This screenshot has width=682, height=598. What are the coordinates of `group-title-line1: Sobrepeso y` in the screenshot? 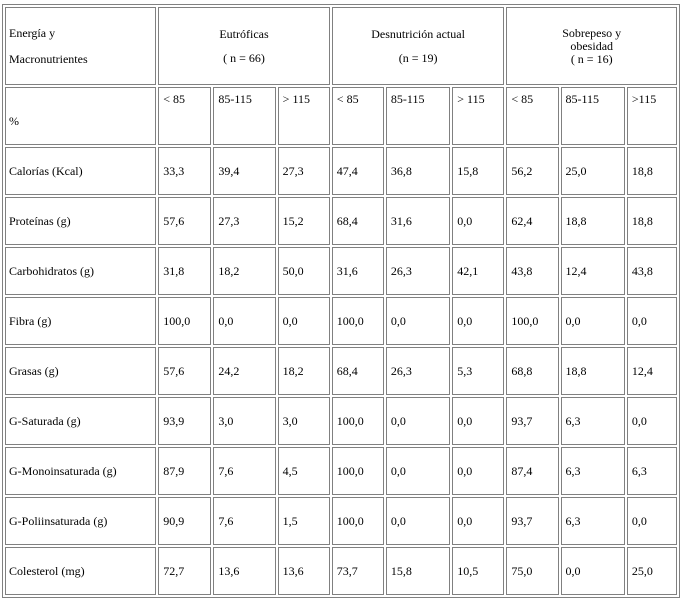 It's located at (592, 32).